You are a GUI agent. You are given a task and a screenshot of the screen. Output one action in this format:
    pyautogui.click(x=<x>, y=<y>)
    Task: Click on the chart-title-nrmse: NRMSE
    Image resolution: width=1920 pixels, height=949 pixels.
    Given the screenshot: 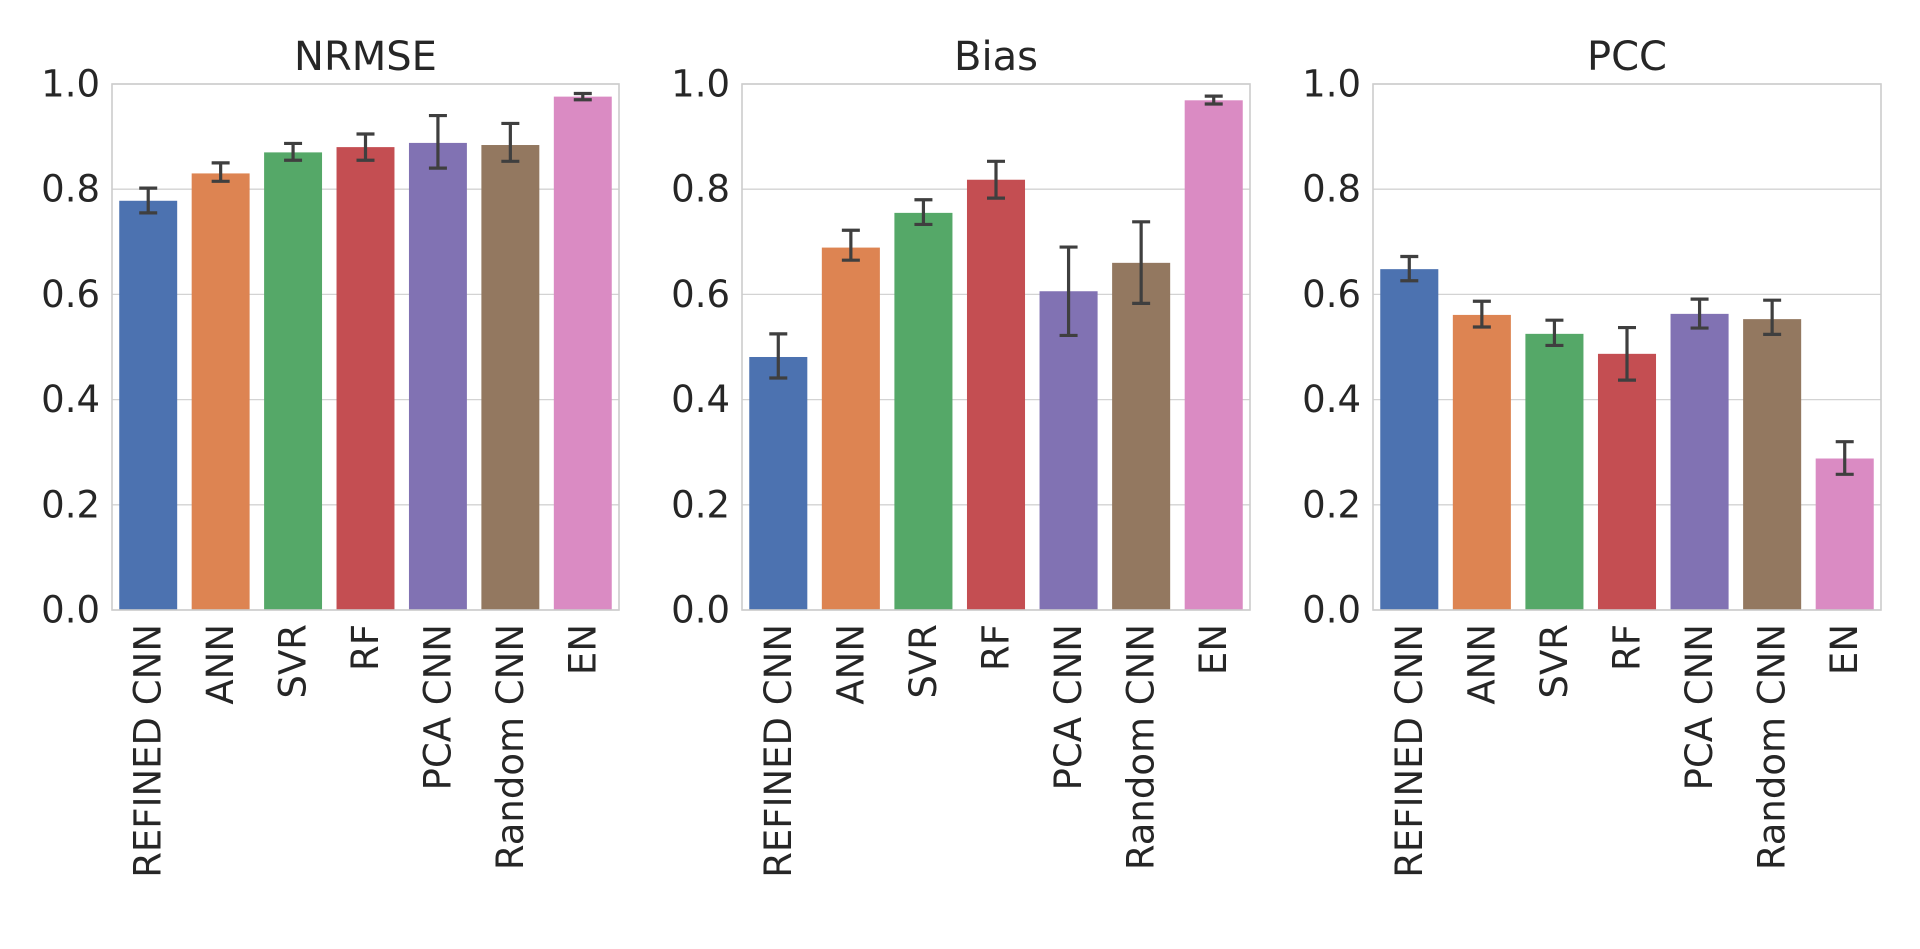 What is the action you would take?
    pyautogui.click(x=365, y=57)
    